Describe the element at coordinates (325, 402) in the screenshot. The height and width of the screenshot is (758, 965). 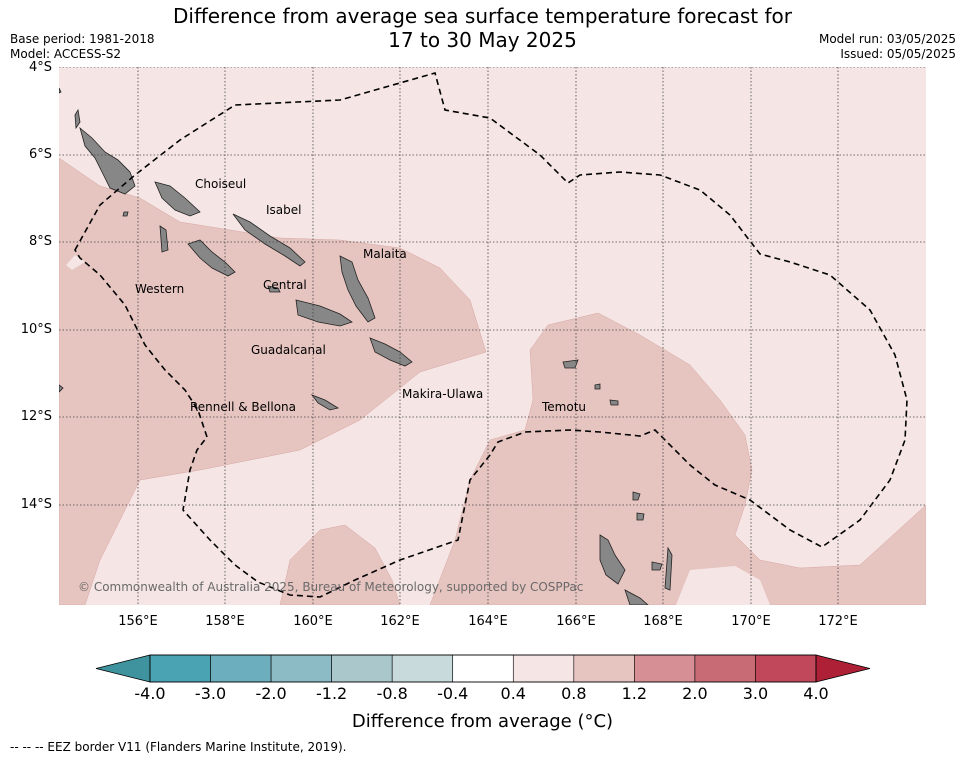
I see `island-rennell` at that location.